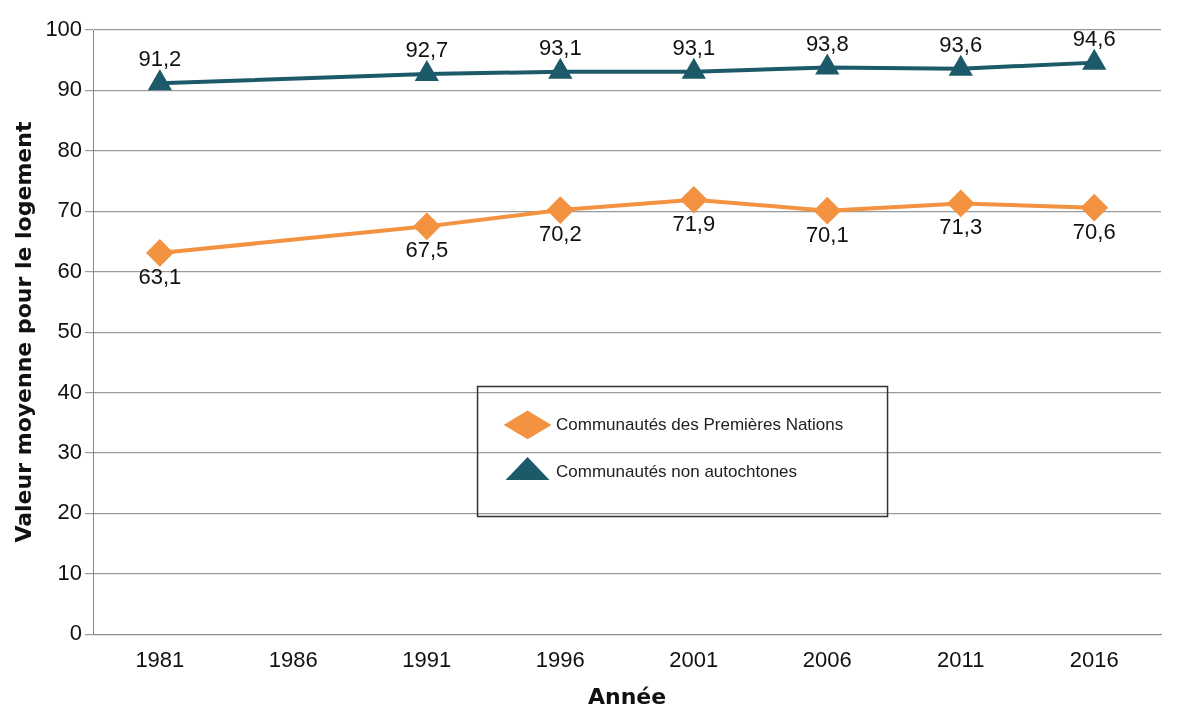 The height and width of the screenshot is (719, 1179). Describe the element at coordinates (160, 59) in the screenshot. I see `data-label: 91,2` at that location.